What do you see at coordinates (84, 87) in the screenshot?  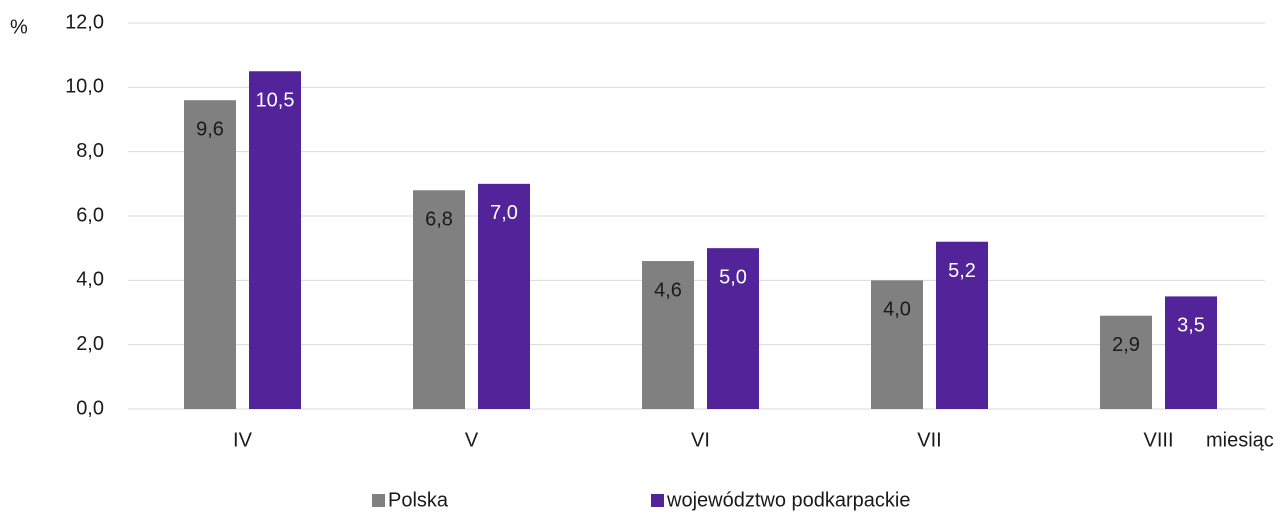 I see `y-tick-label: 10,0` at bounding box center [84, 87].